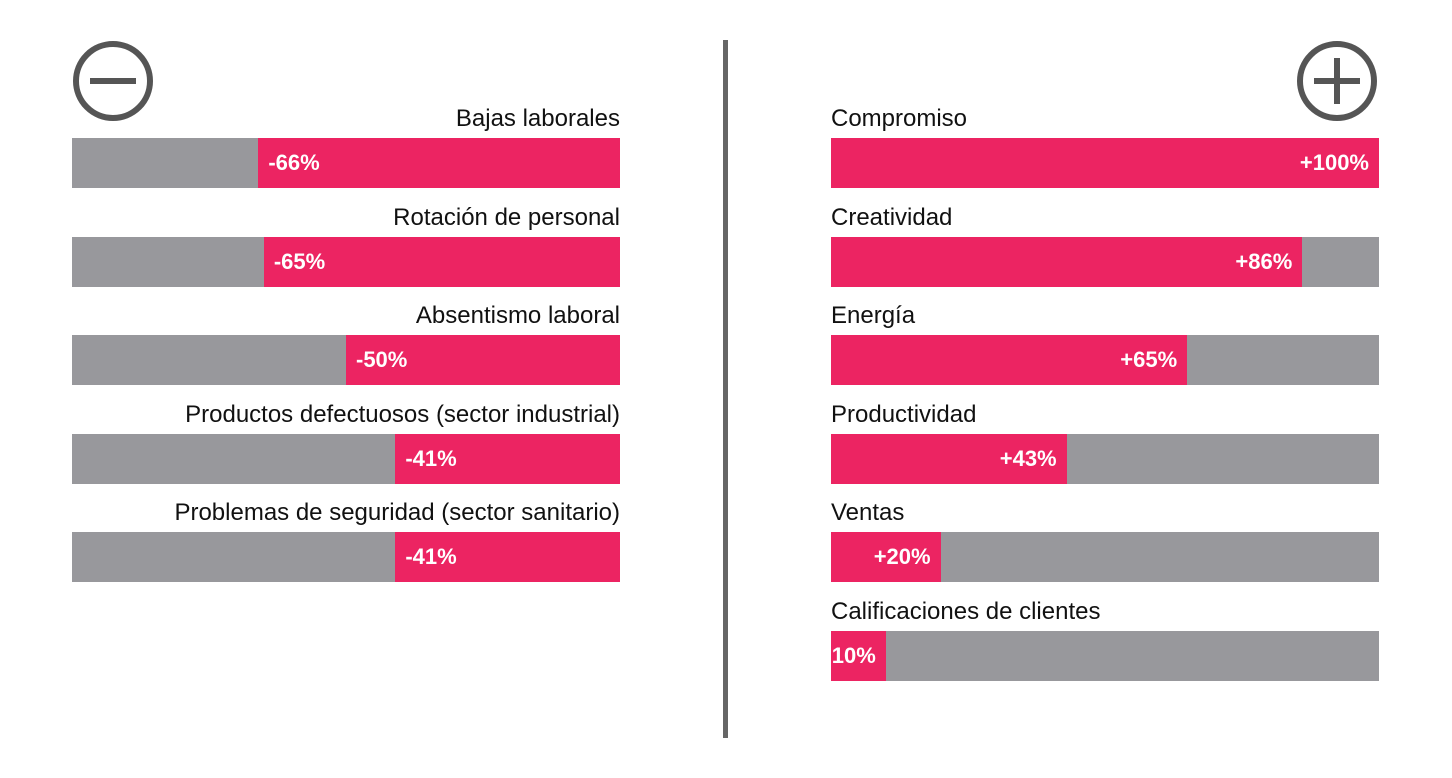 The width and height of the screenshot is (1452, 778). I want to click on bar-item: Bajas laborales -66%, so click(346, 146).